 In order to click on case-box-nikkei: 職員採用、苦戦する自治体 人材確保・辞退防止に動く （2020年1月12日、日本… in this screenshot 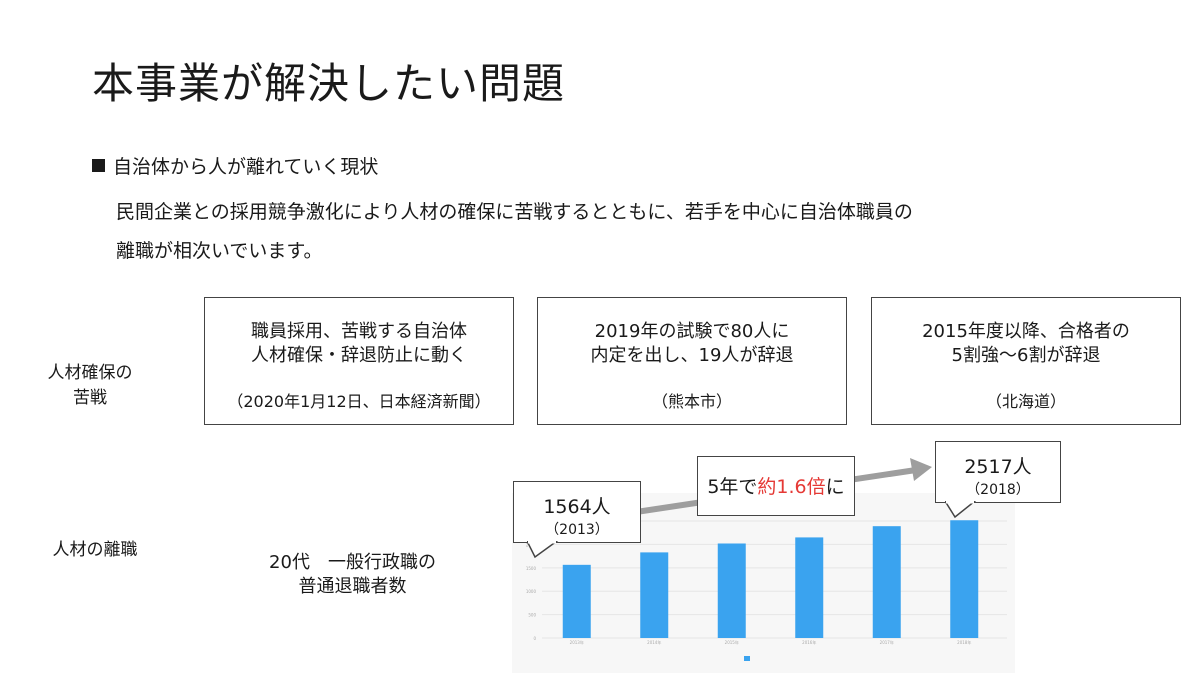, I will do `click(359, 361)`.